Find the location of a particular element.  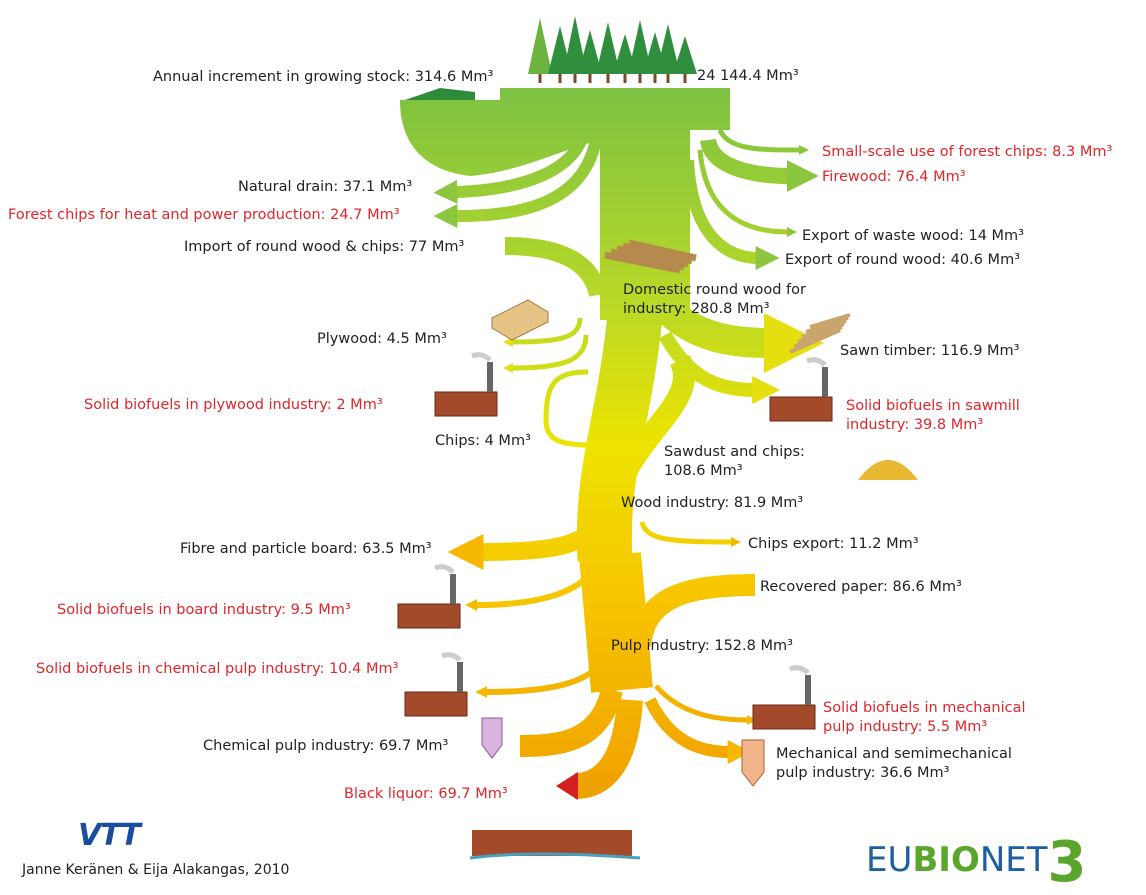

credit: Janne Keränen & Eija Alakangas, 2010 is located at coordinates (156, 870).